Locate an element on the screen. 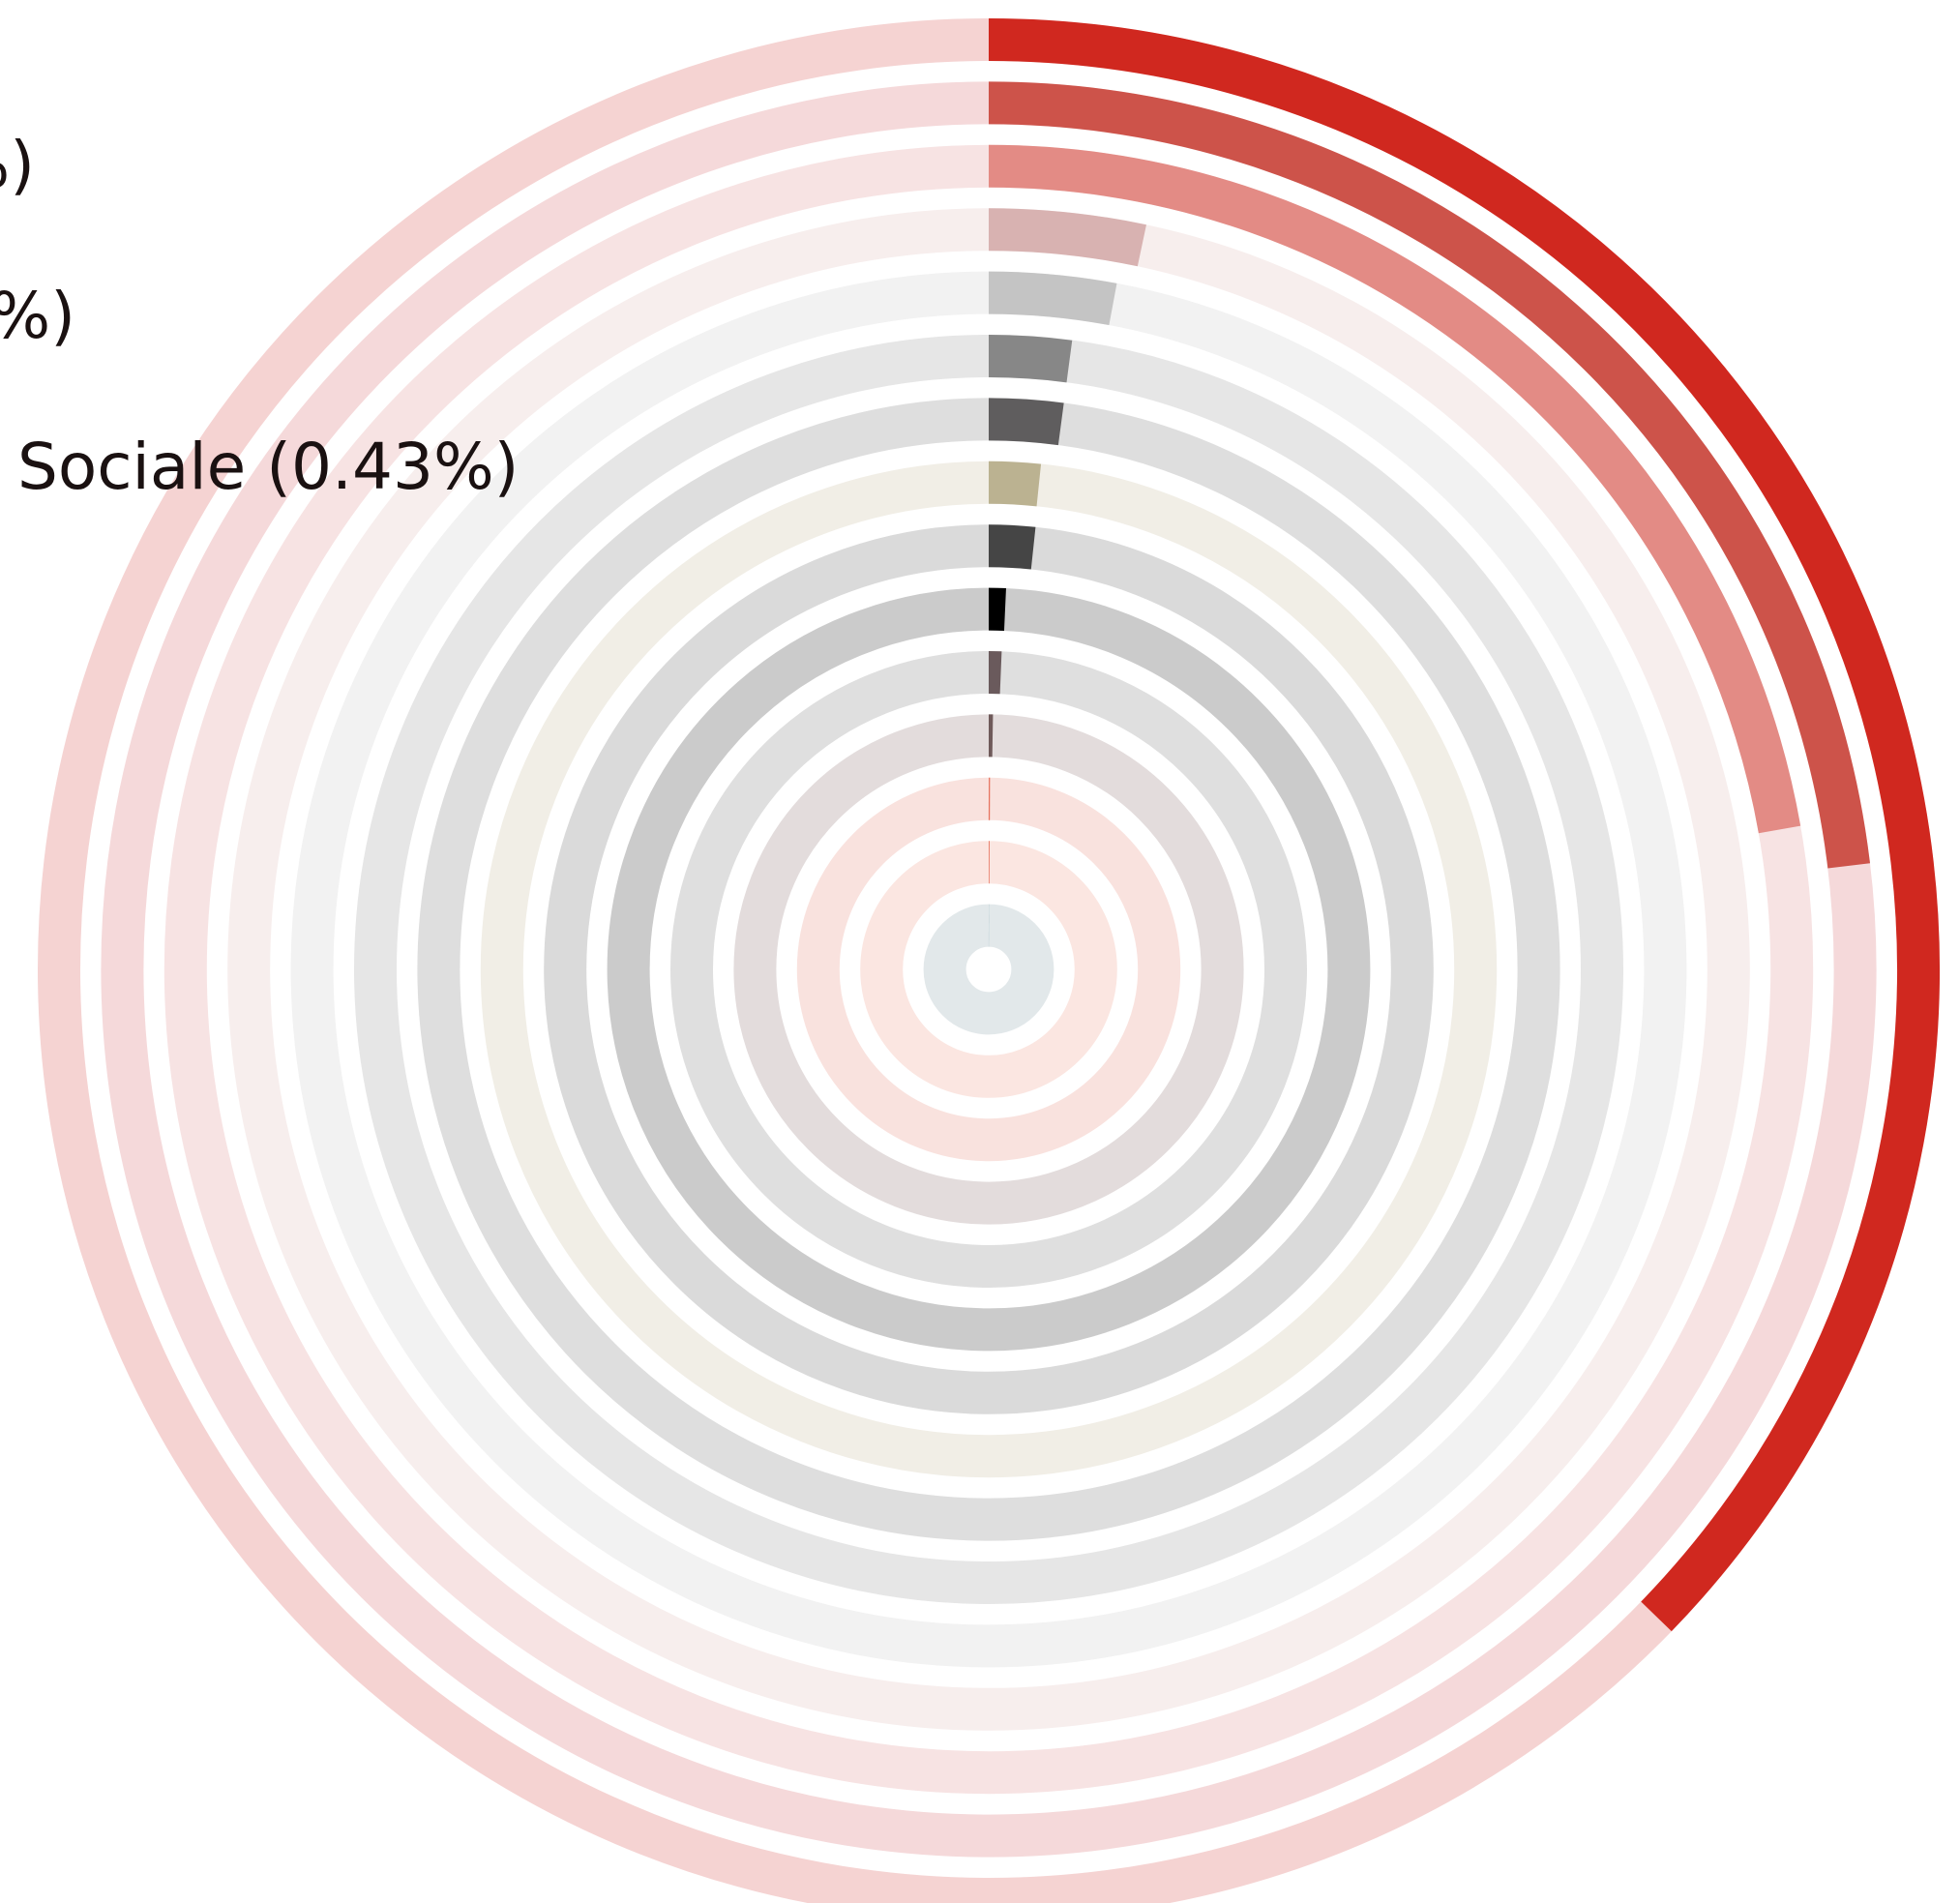  center-dot is located at coordinates (989, 969).